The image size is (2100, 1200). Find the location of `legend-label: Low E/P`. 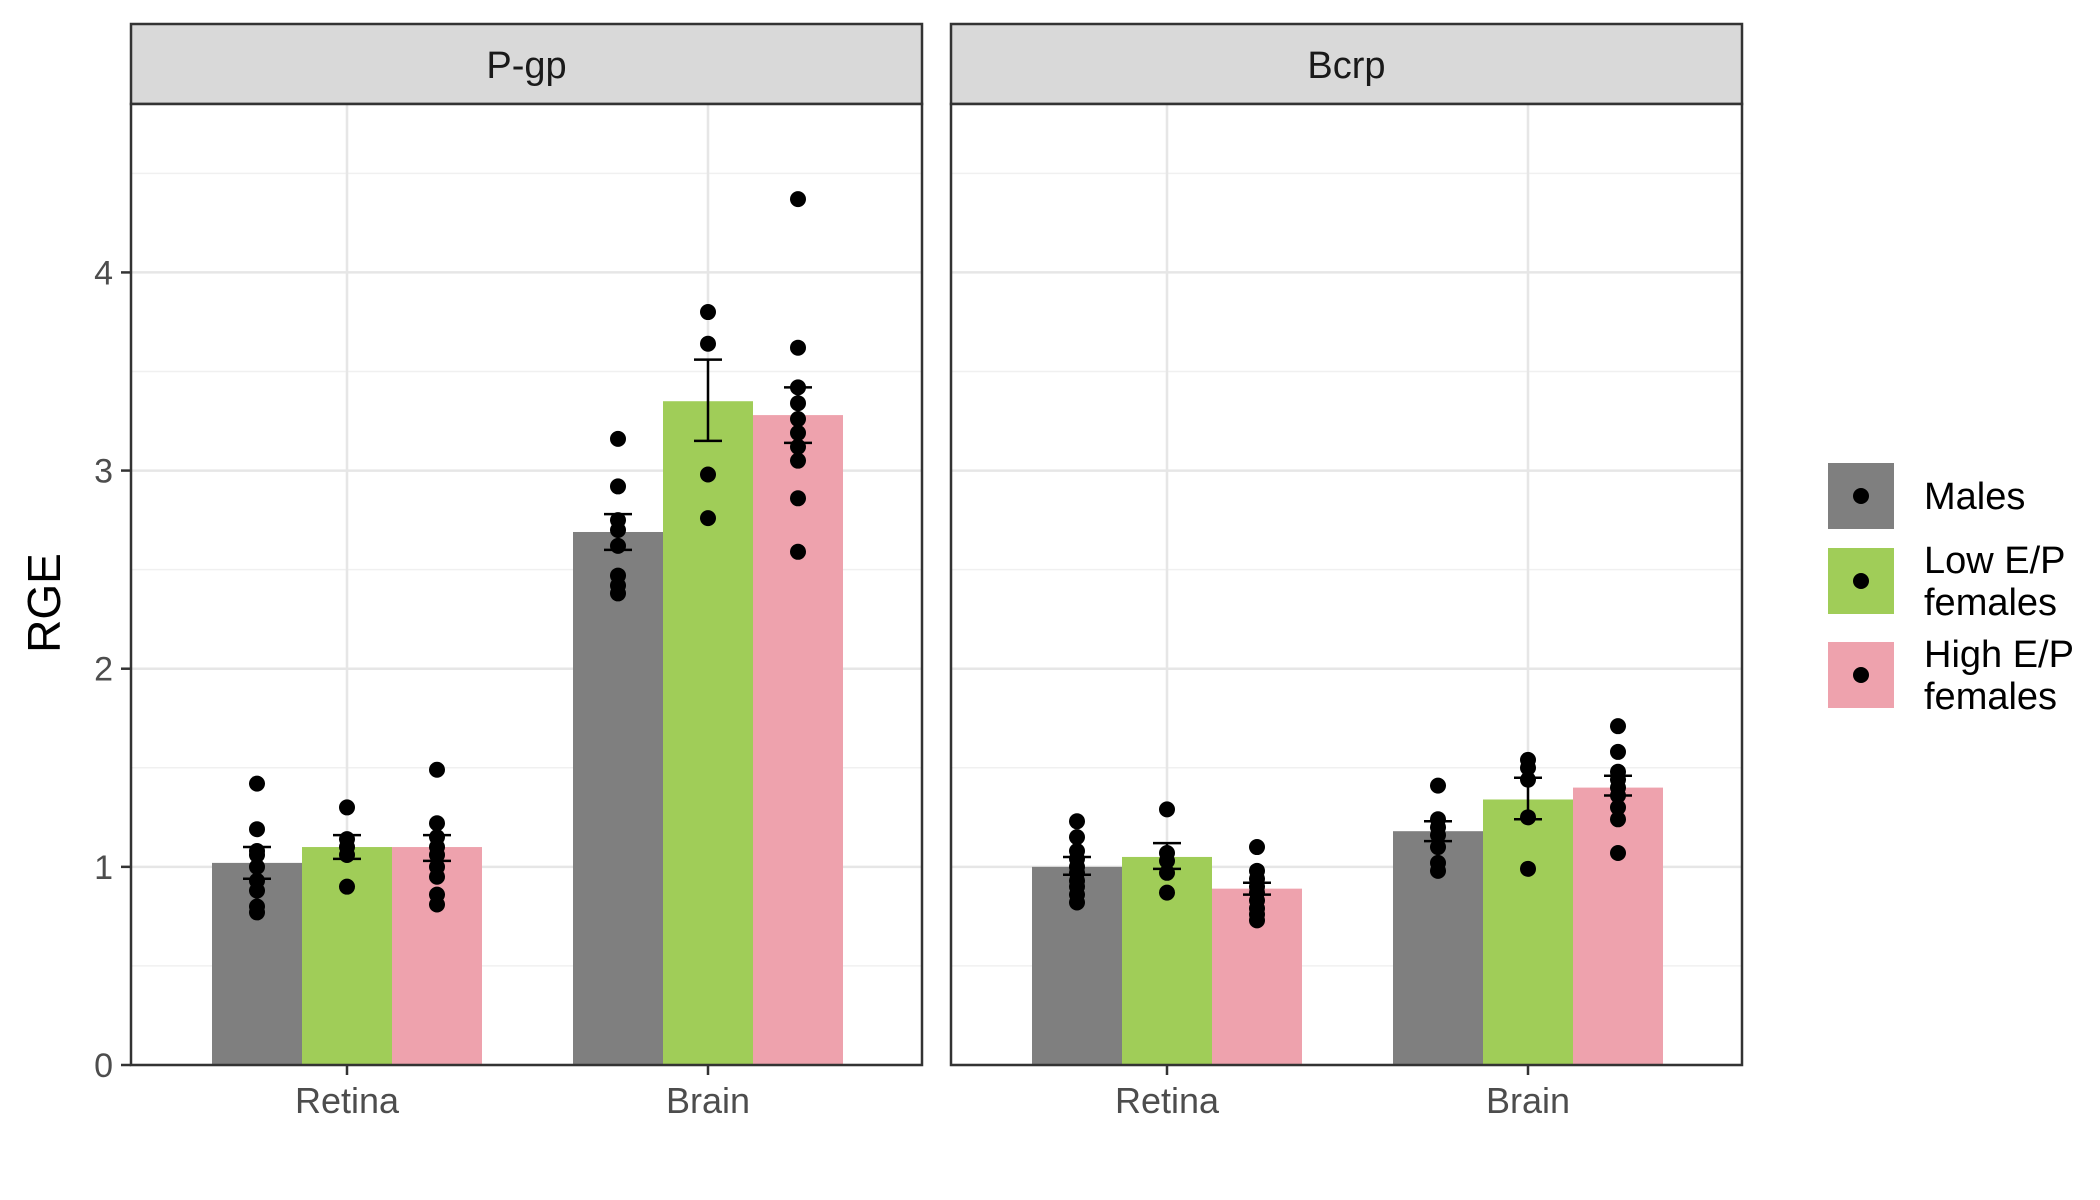

legend-label: Low E/P is located at coordinates (1995, 561).